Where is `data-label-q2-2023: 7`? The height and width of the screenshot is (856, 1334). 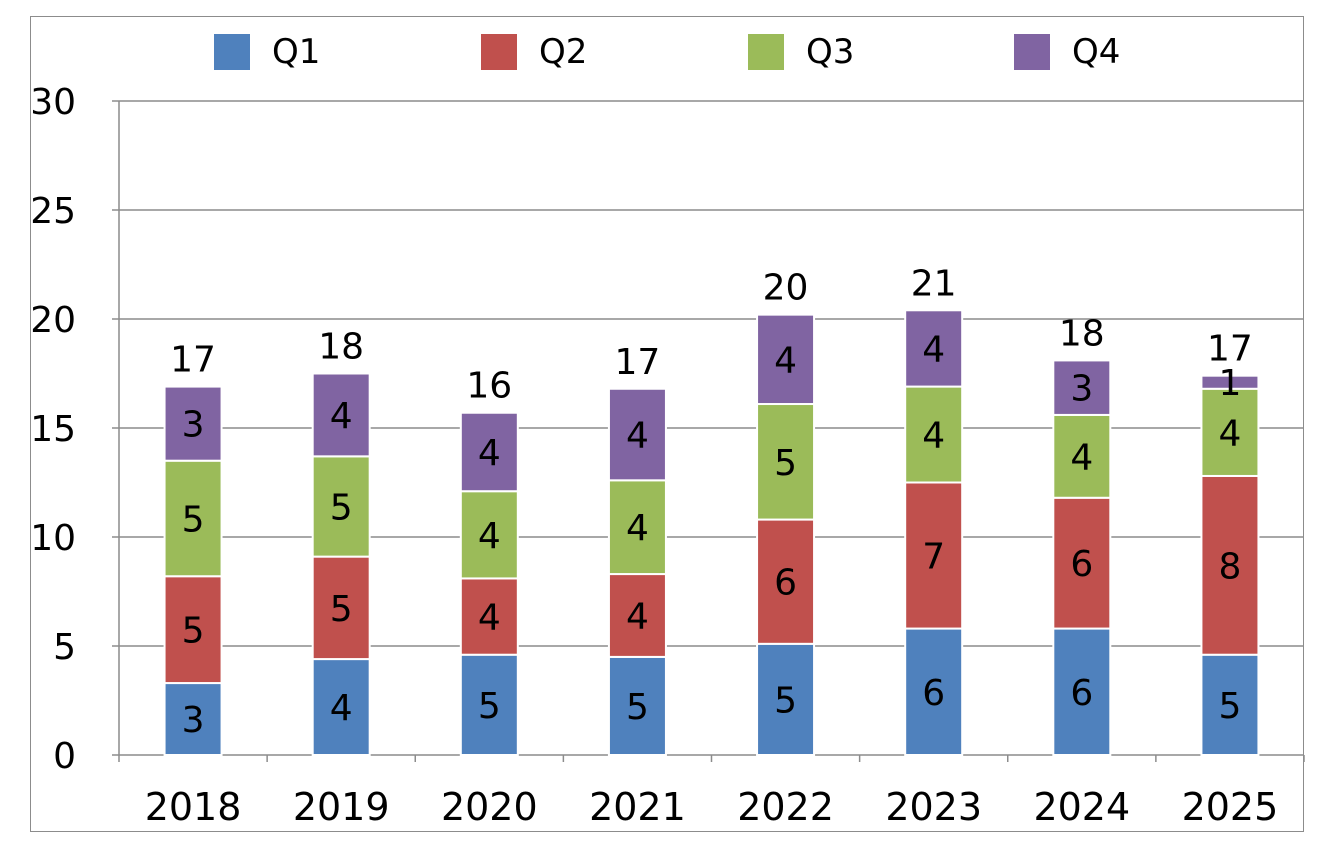 data-label-q2-2023: 7 is located at coordinates (933, 557).